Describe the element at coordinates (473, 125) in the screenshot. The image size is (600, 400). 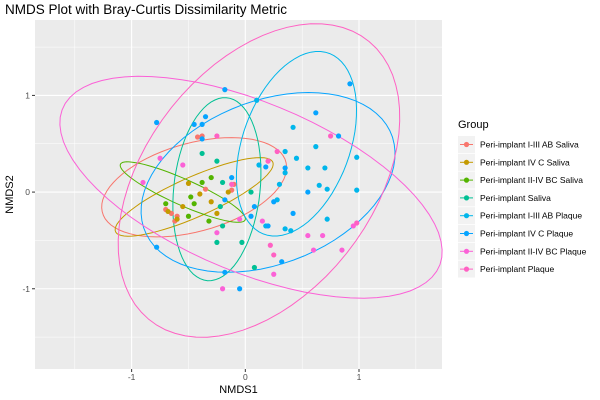
I see `legend-title: Group` at that location.